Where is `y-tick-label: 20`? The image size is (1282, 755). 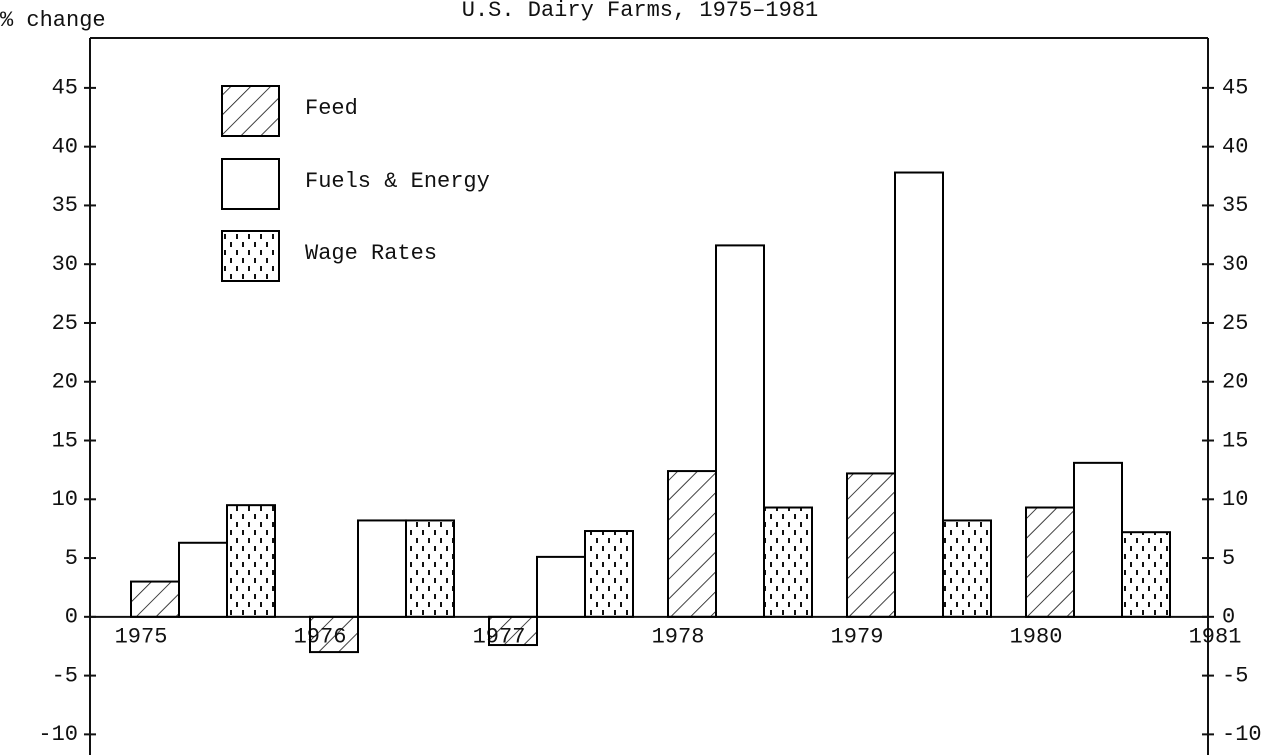
y-tick-label: 20 is located at coordinates (65, 382).